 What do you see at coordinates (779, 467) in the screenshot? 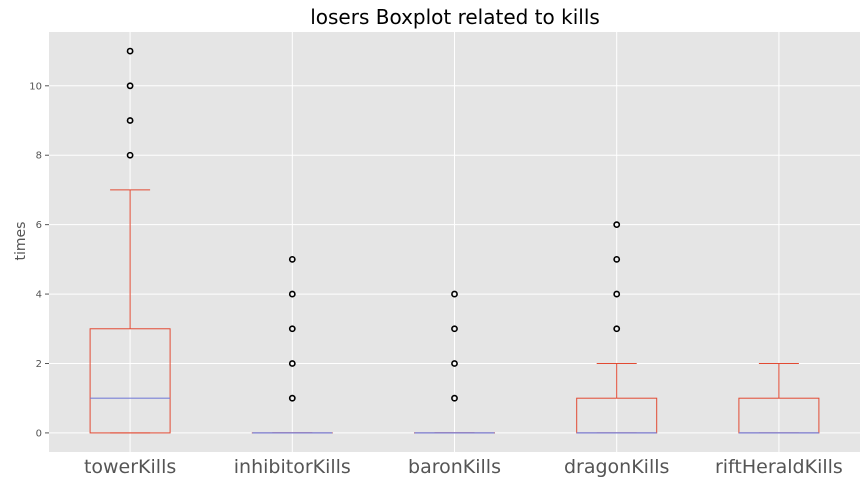
I see `x-tick-label: riftHeraldKills` at bounding box center [779, 467].